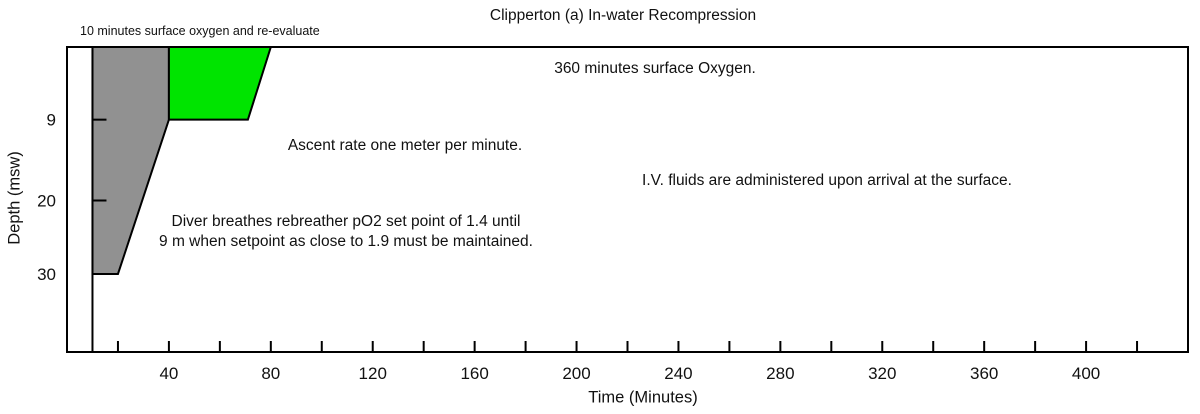 Image resolution: width=1200 pixels, height=414 pixels. What do you see at coordinates (168, 373) in the screenshot?
I see `x-tick-label: 40` at bounding box center [168, 373].